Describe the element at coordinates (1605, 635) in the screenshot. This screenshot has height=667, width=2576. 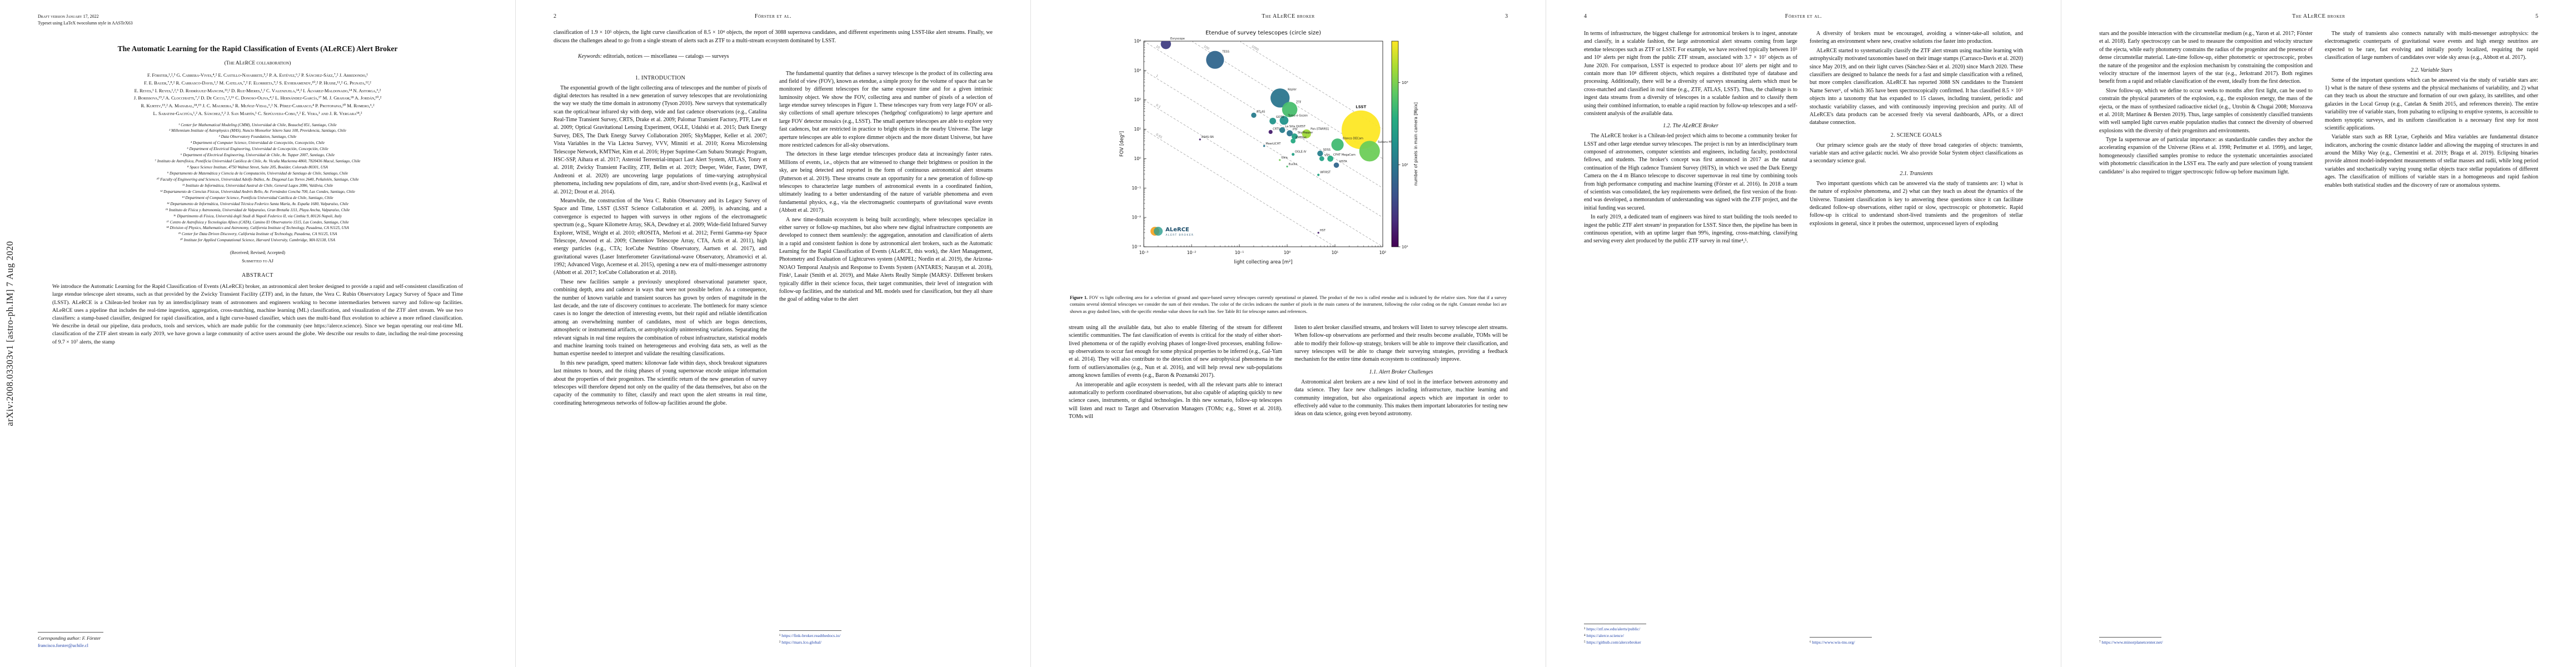
I see `footnote-link: https://alerce.science/` at that location.